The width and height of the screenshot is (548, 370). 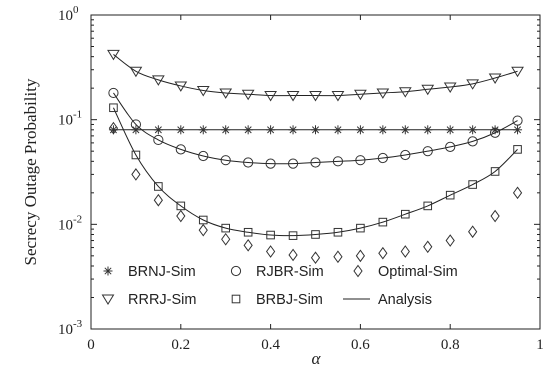 I want to click on legend-label: BRNJ-Sim, so click(x=162, y=272).